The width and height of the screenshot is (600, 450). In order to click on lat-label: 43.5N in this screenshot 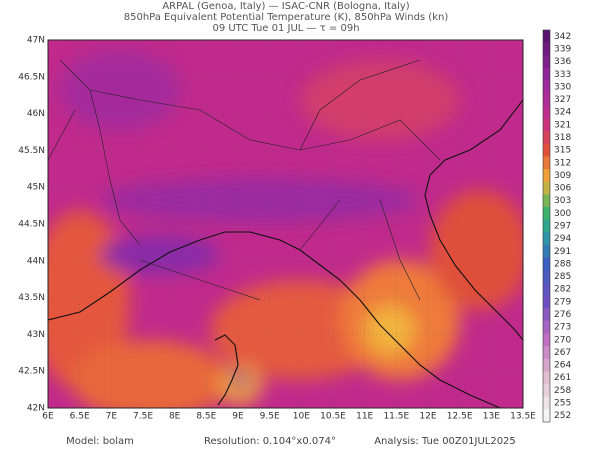, I will do `click(31, 298)`.